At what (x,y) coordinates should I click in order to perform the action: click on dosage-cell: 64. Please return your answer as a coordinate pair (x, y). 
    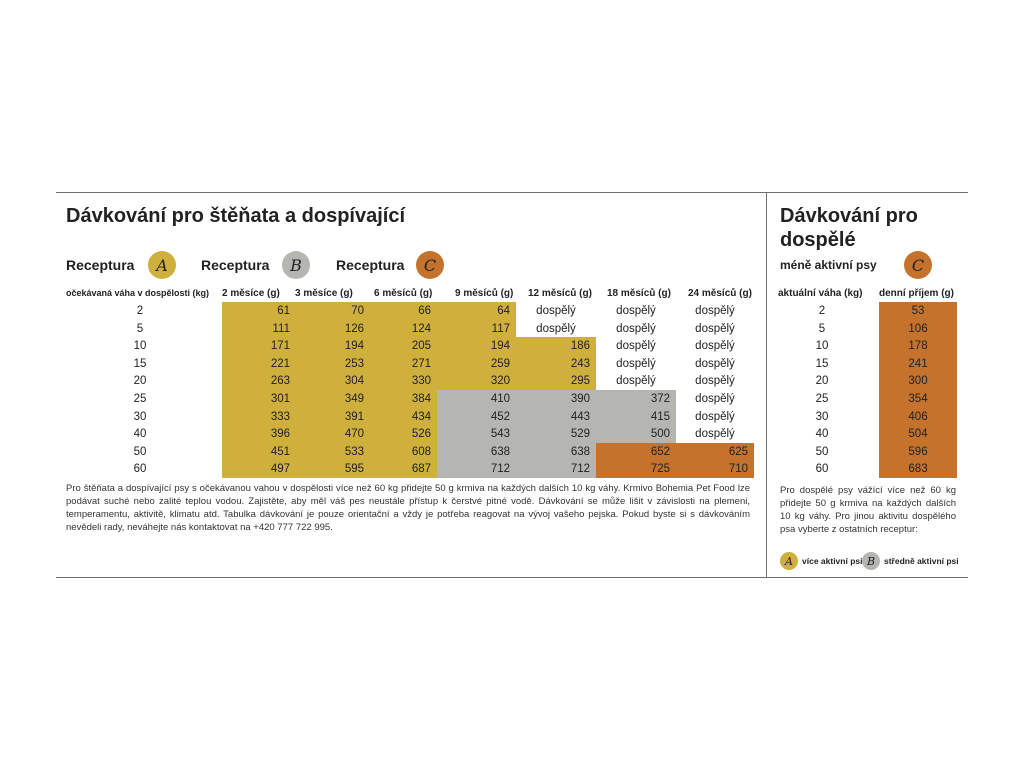
    Looking at the image, I should click on (476, 311).